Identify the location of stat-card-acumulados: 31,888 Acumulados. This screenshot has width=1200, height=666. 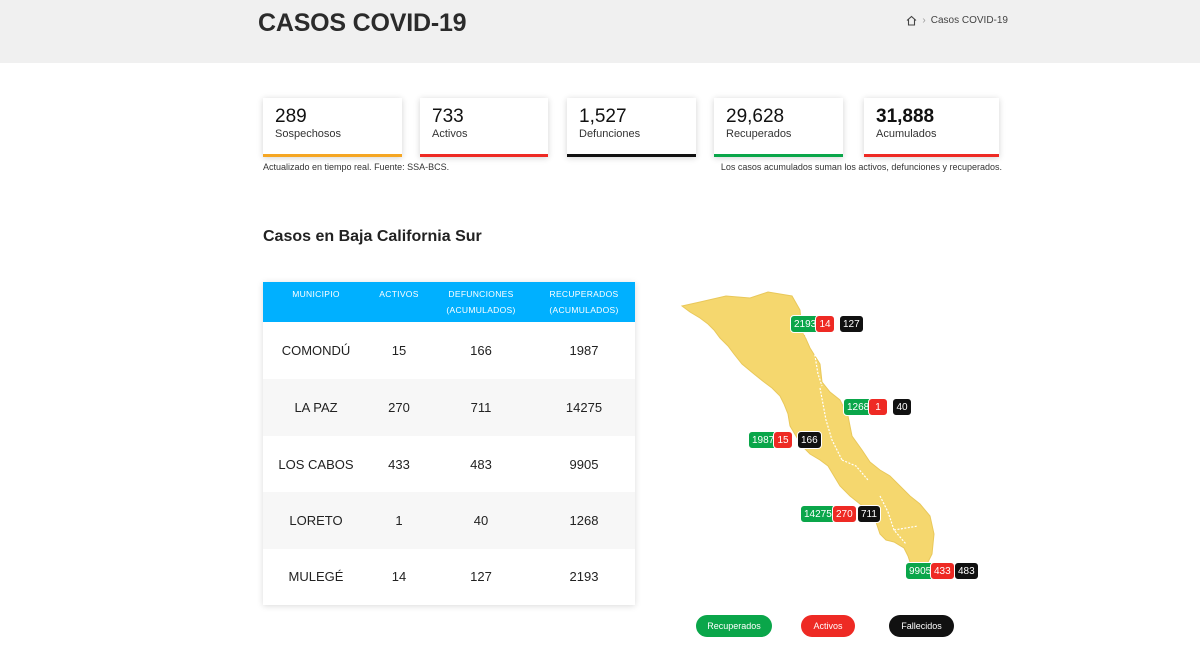
(931, 127).